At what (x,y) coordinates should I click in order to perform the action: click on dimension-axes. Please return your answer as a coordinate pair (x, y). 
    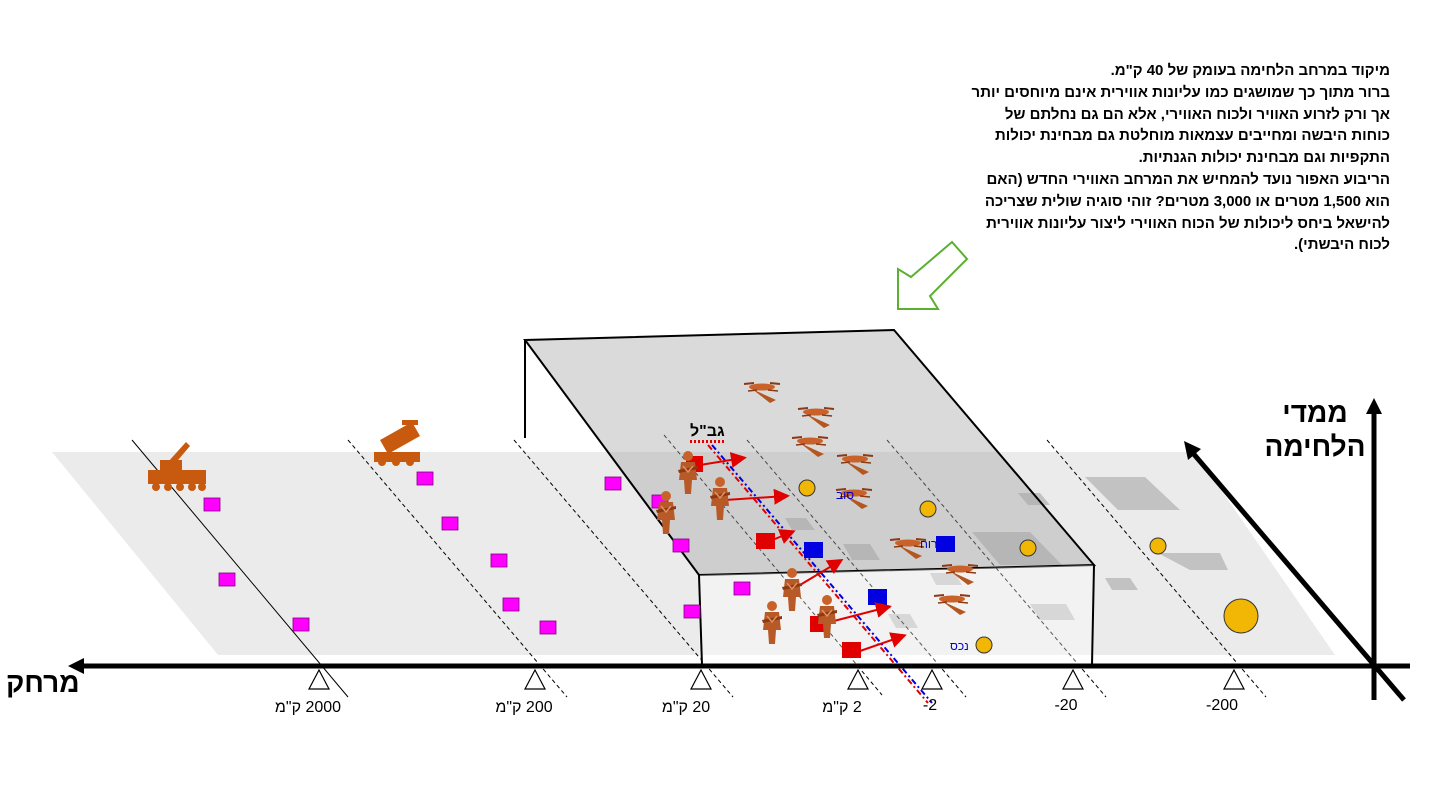
    Looking at the image, I should click on (1295, 550).